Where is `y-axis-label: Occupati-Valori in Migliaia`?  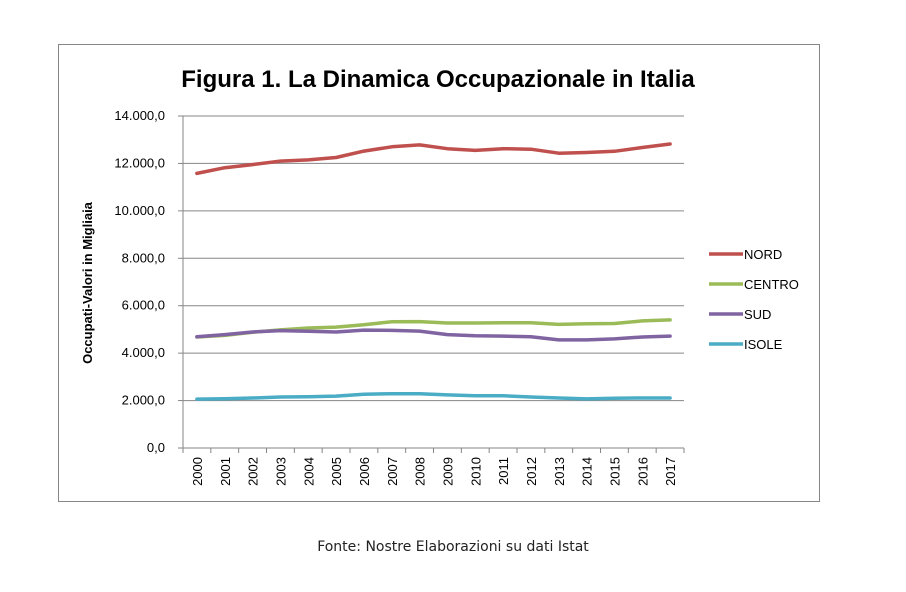
y-axis-label: Occupati-Valori in Migliaia is located at coordinates (87, 282).